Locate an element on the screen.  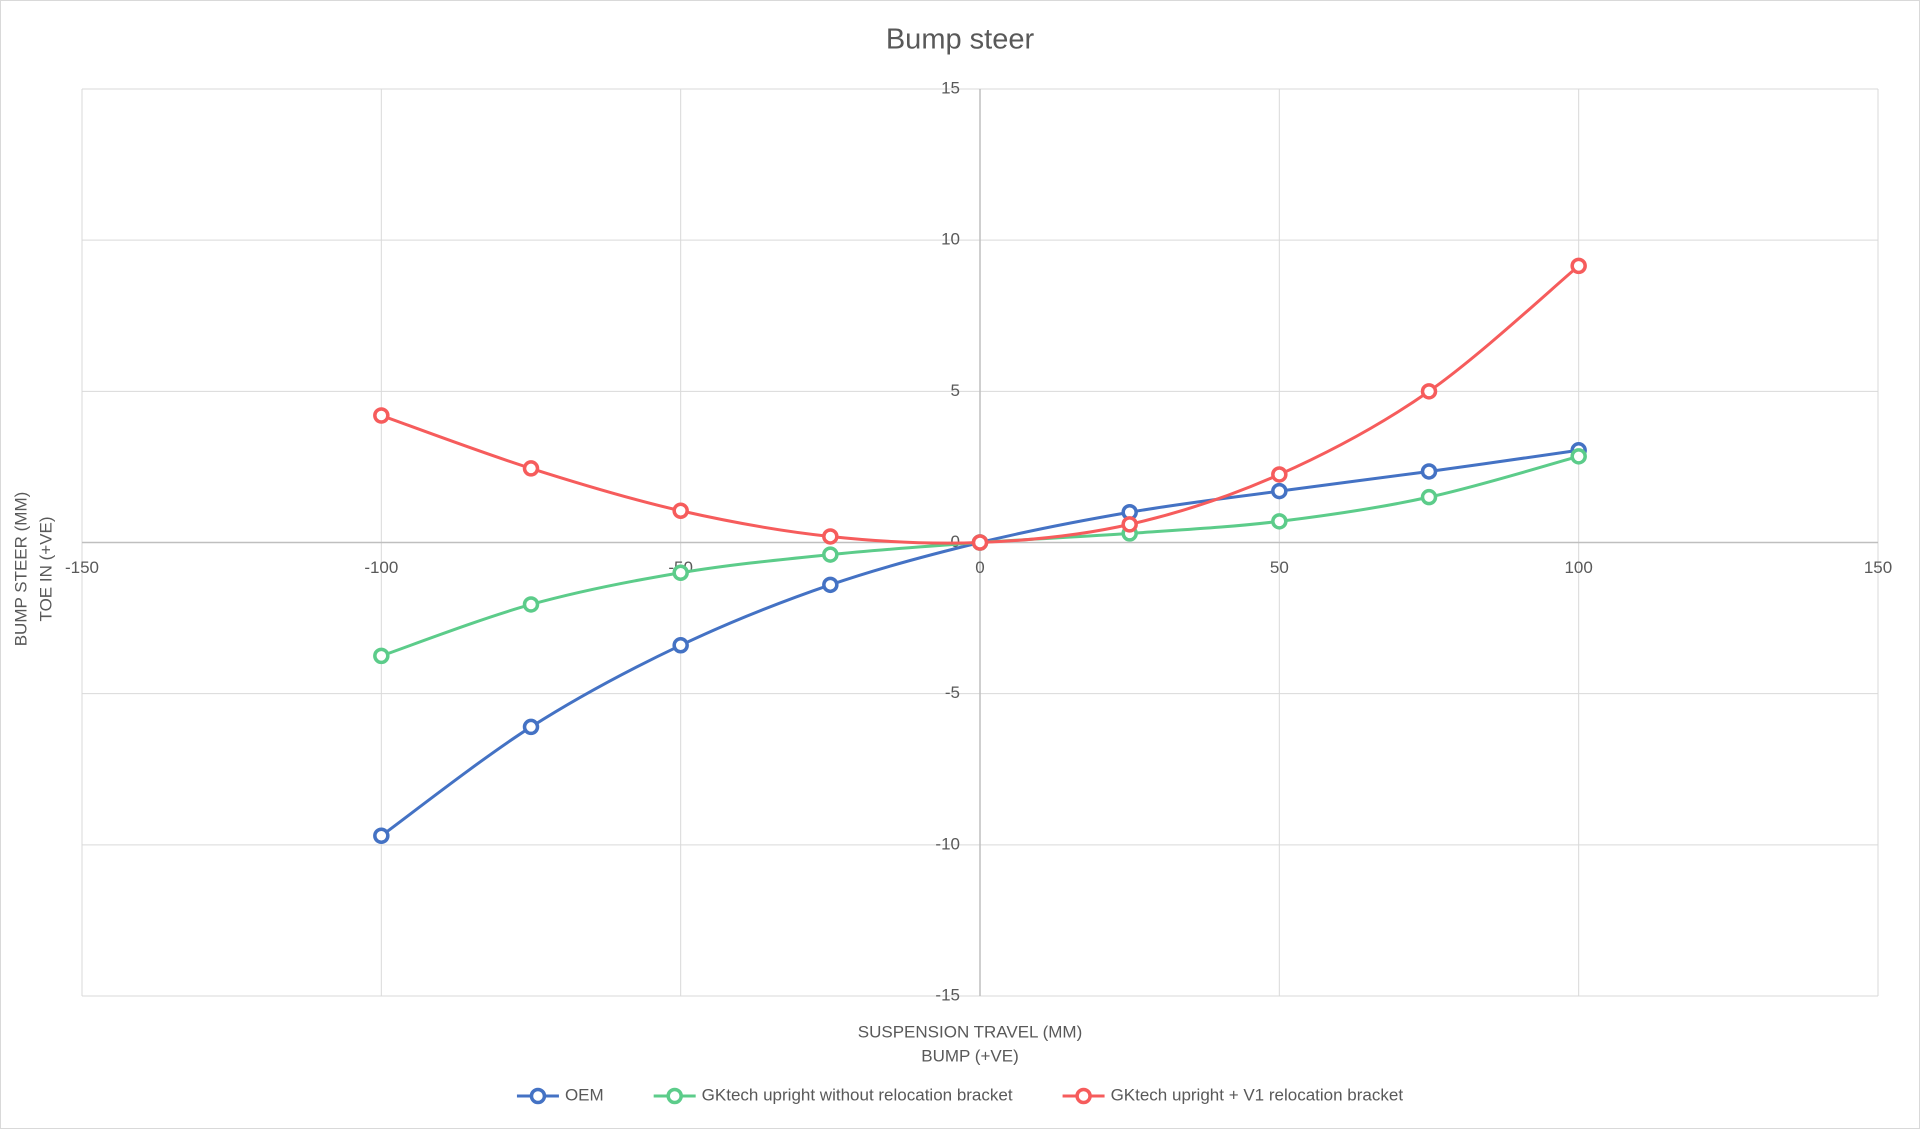
y-axis-title: BUMP STEER (MM) TOE IN (+VE) is located at coordinates (33, 569).